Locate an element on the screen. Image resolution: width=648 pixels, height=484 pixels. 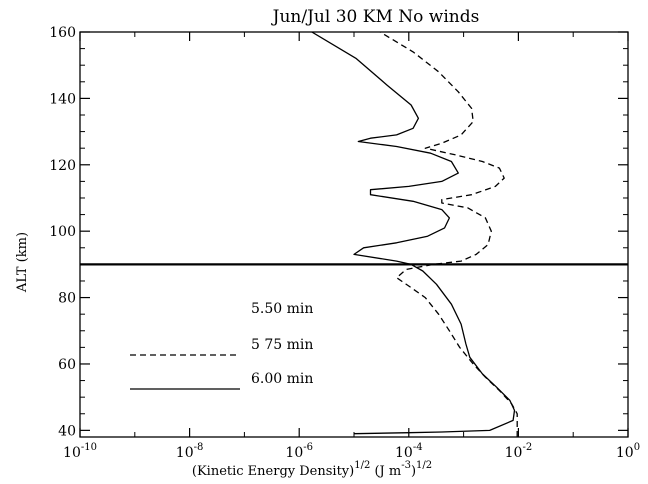
legend-label-2: 6.00 min is located at coordinates (282, 379).